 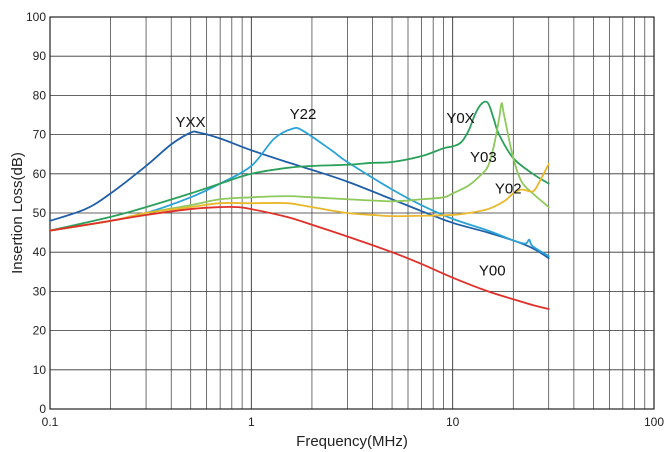 What do you see at coordinates (40, 56) in the screenshot?
I see `y-tick-label: 90` at bounding box center [40, 56].